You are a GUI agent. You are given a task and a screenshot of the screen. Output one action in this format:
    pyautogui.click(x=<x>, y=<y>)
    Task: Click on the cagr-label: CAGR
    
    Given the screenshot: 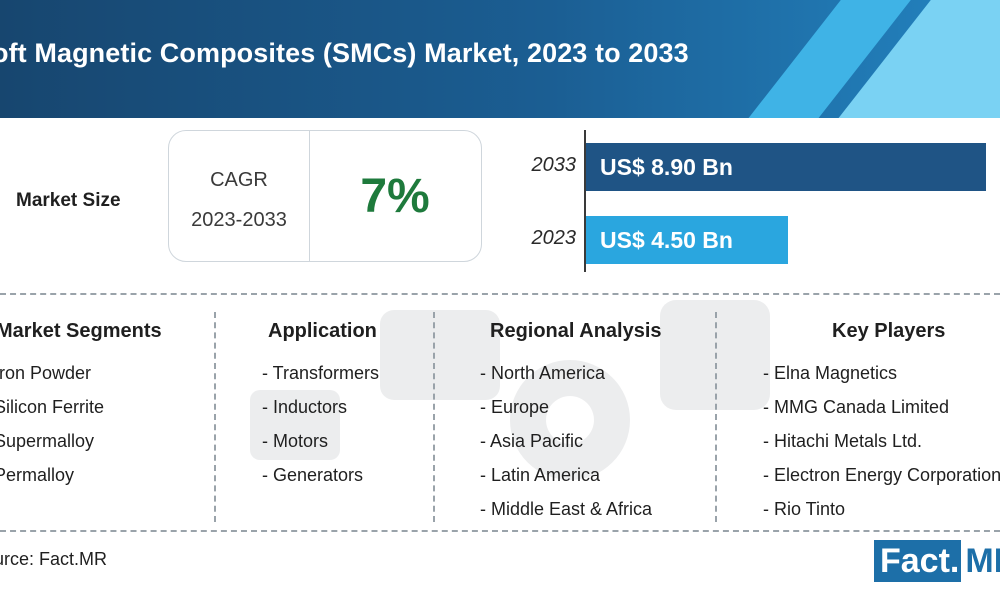 What is the action you would take?
    pyautogui.click(x=239, y=180)
    